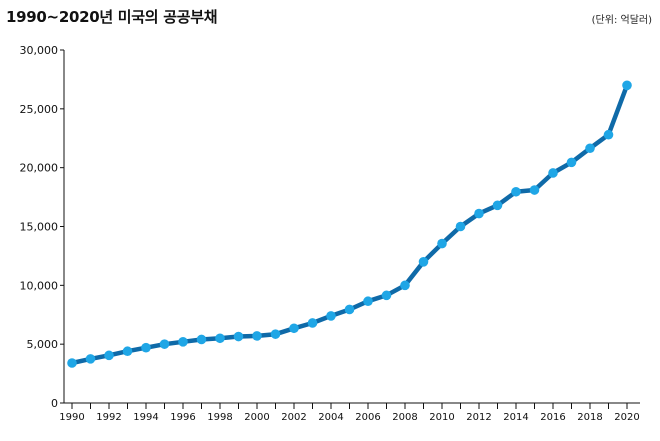  Describe the element at coordinates (145, 417) in the screenshot. I see `x-tick-label: 1994` at that location.